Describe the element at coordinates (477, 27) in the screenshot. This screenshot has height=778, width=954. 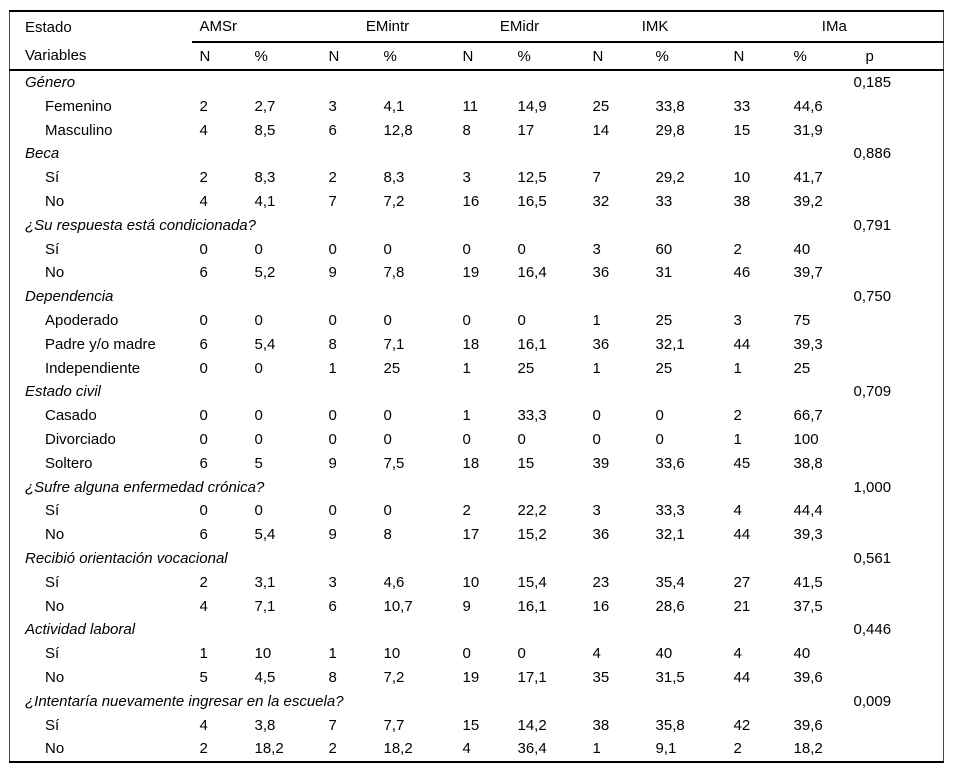
I see `group-header-row: Estado AMSr EMintr EMidr IMK IMa` at that location.